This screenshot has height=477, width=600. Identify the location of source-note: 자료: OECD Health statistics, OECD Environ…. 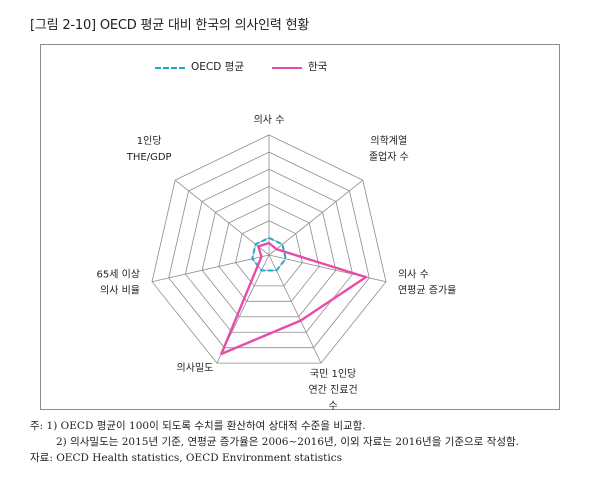
(186, 458).